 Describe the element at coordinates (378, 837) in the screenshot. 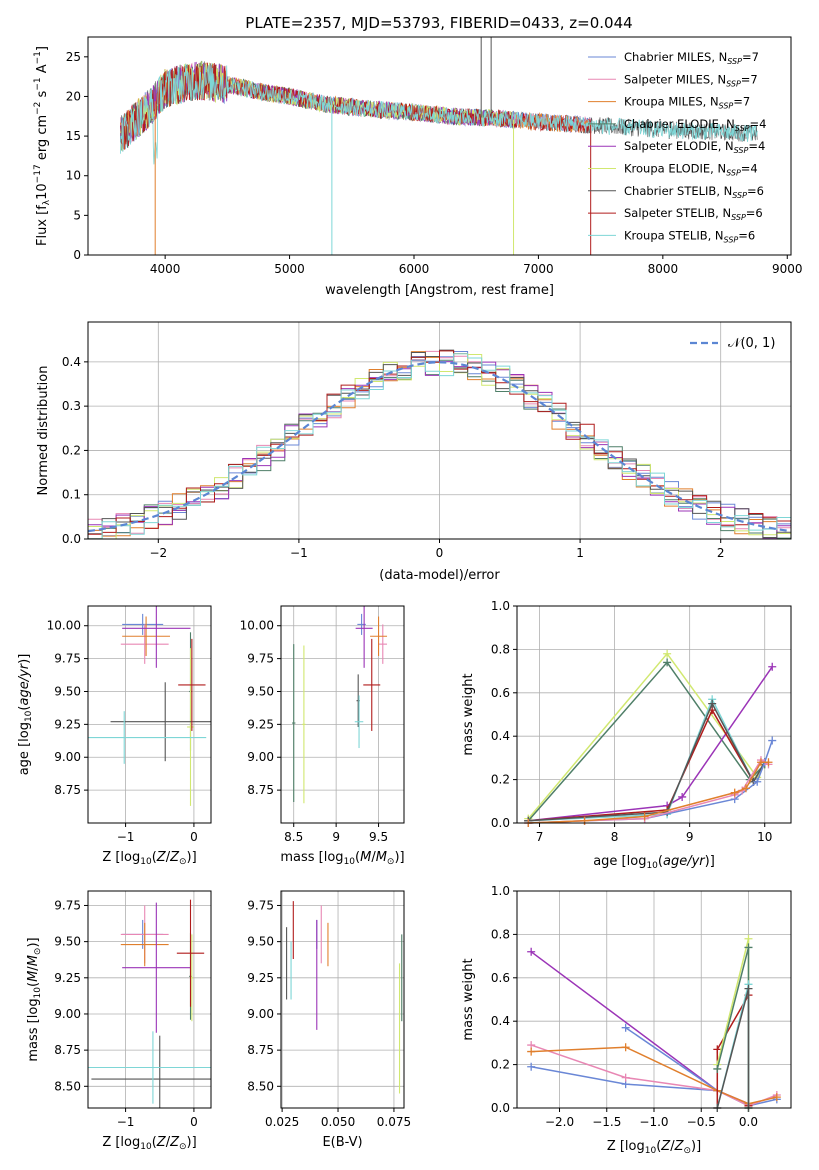

I see `x-tick-label: 9.5` at that location.